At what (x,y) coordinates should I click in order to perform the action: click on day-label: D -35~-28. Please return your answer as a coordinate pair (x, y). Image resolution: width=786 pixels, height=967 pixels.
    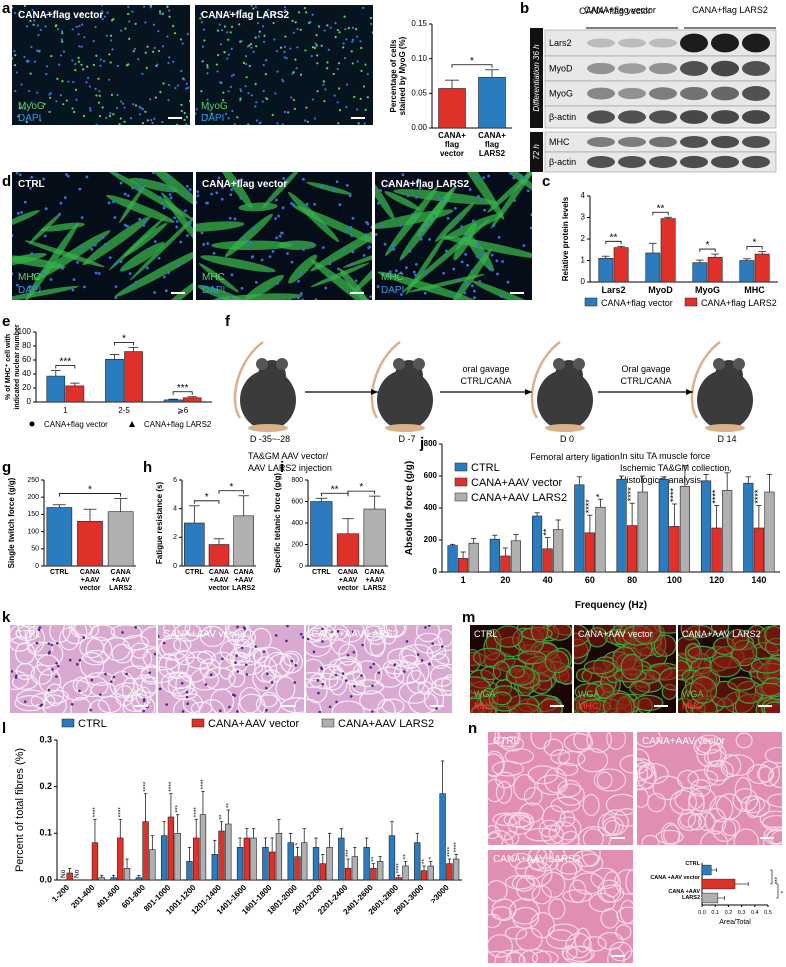
    Looking at the image, I should click on (270, 439).